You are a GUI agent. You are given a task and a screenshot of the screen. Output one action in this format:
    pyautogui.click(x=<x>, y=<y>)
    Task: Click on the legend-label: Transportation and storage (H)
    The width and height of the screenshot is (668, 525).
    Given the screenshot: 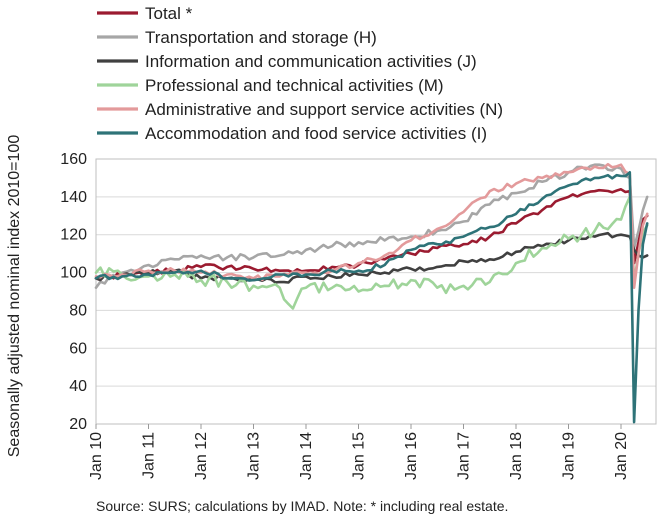 What is the action you would take?
    pyautogui.click(x=261, y=37)
    